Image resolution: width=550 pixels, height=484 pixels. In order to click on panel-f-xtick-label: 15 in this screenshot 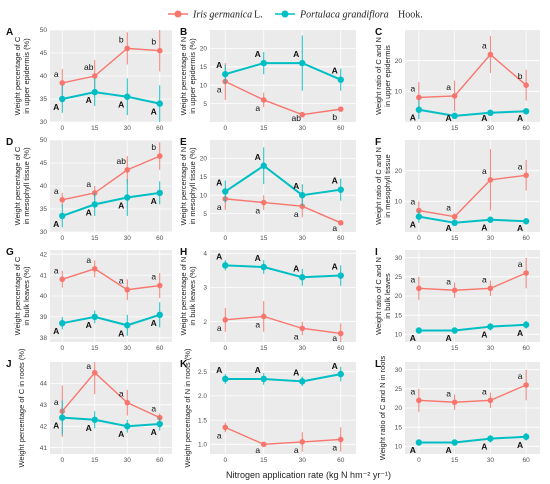, I will do `click(455, 238)`.